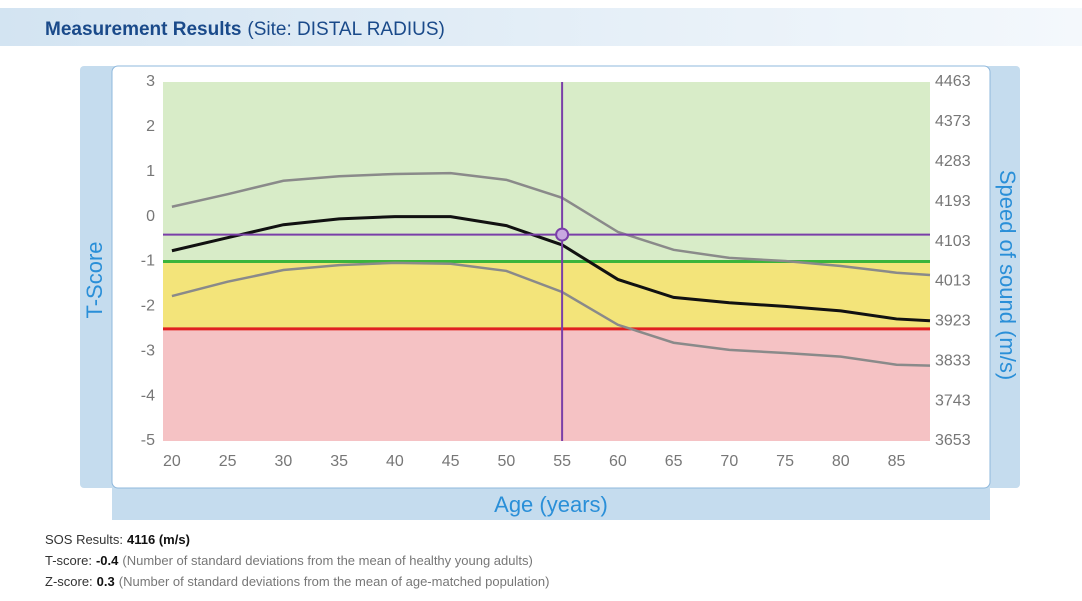  What do you see at coordinates (953, 201) in the screenshot?
I see `y2-tick-label: 4193` at bounding box center [953, 201].